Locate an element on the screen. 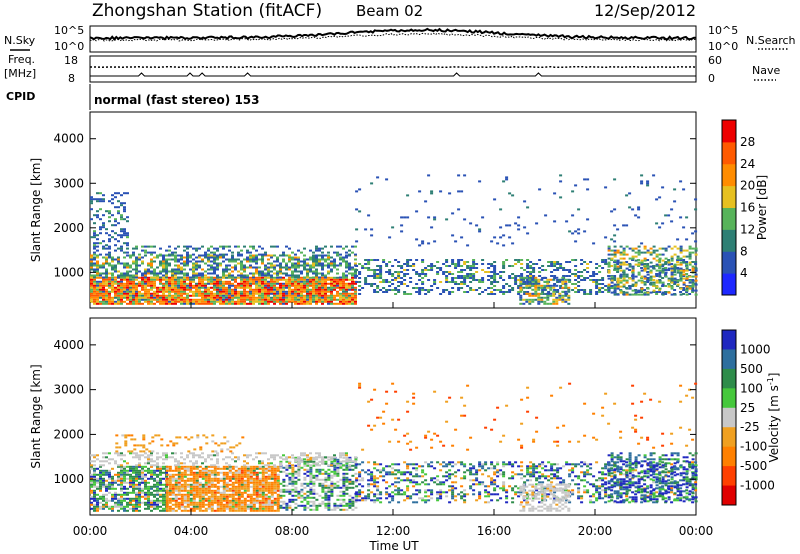 Image resolution: width=800 pixels, height=554 pixels. y-tick-label: 2000 is located at coordinates (68, 228).